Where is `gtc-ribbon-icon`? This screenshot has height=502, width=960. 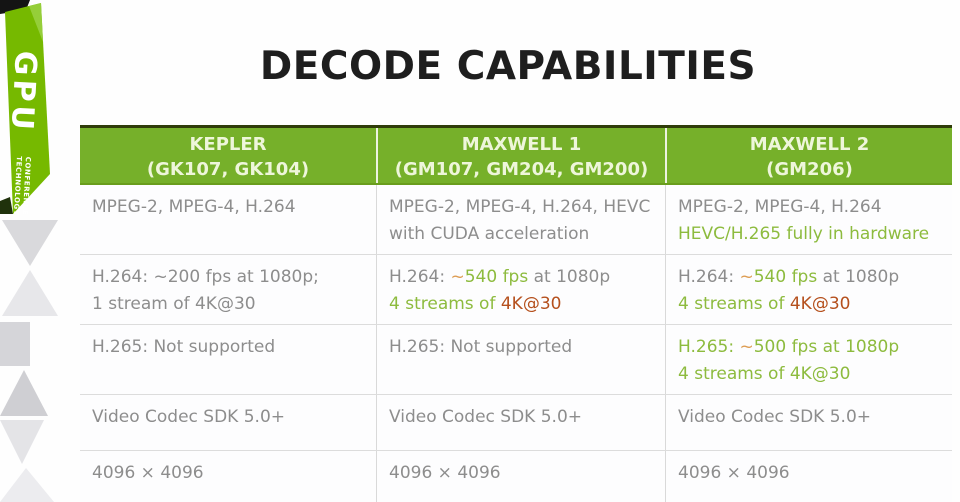
gtc-ribbon-icon is located at coordinates (25, 107).